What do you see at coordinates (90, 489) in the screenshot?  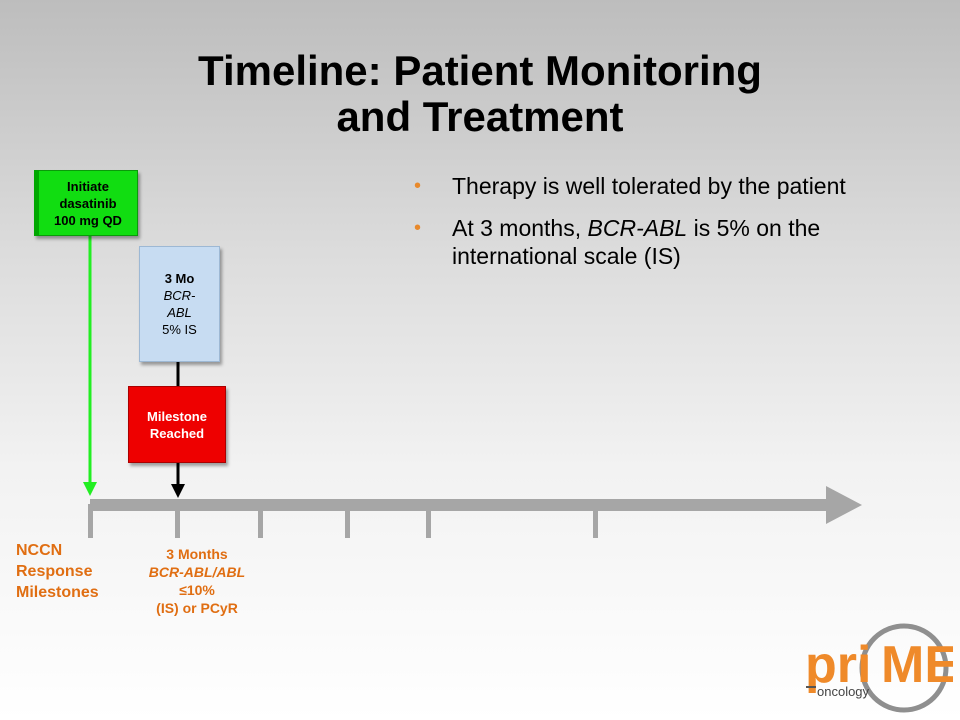 I see `initiate-arrowhead` at bounding box center [90, 489].